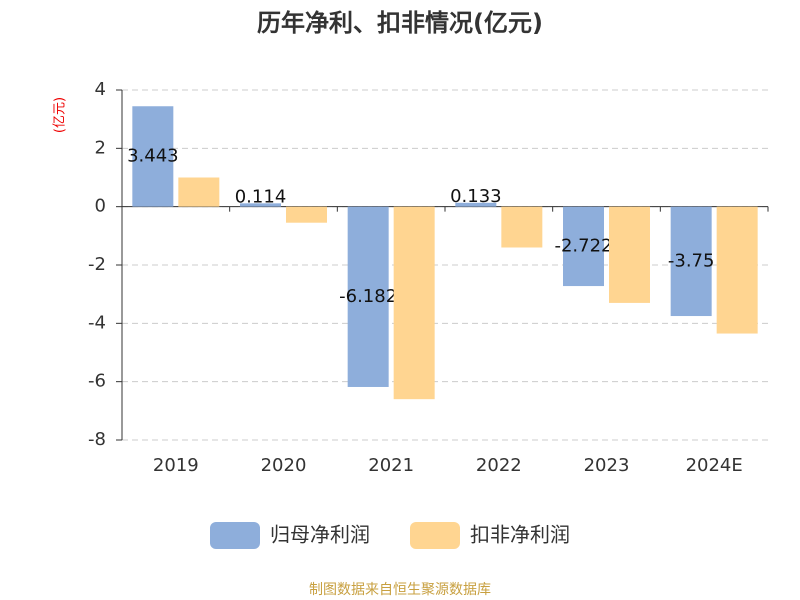 Image resolution: width=800 pixels, height=600 pixels. Describe the element at coordinates (476, 196) in the screenshot. I see `data-label: 0.133` at that location.